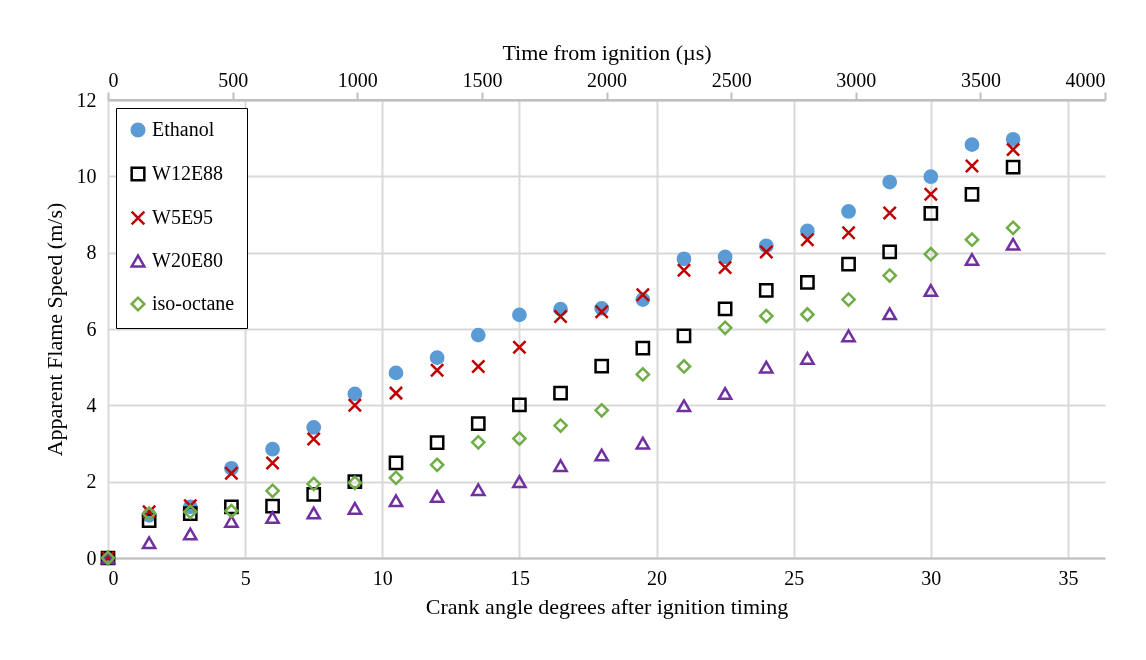 The height and width of the screenshot is (660, 1146). What do you see at coordinates (657, 577) in the screenshot?
I see `x-tick-label: 20` at bounding box center [657, 577].